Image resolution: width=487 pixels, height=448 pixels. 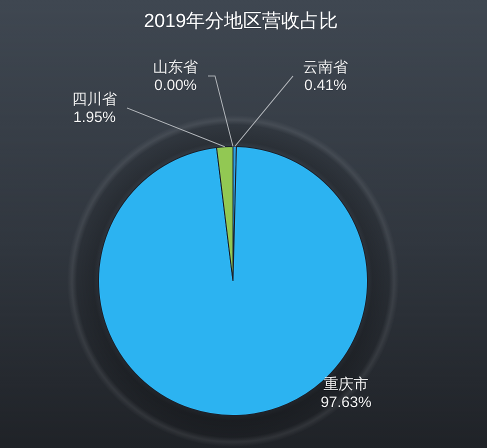 I want to click on text: 0.00%, so click(x=175, y=85).